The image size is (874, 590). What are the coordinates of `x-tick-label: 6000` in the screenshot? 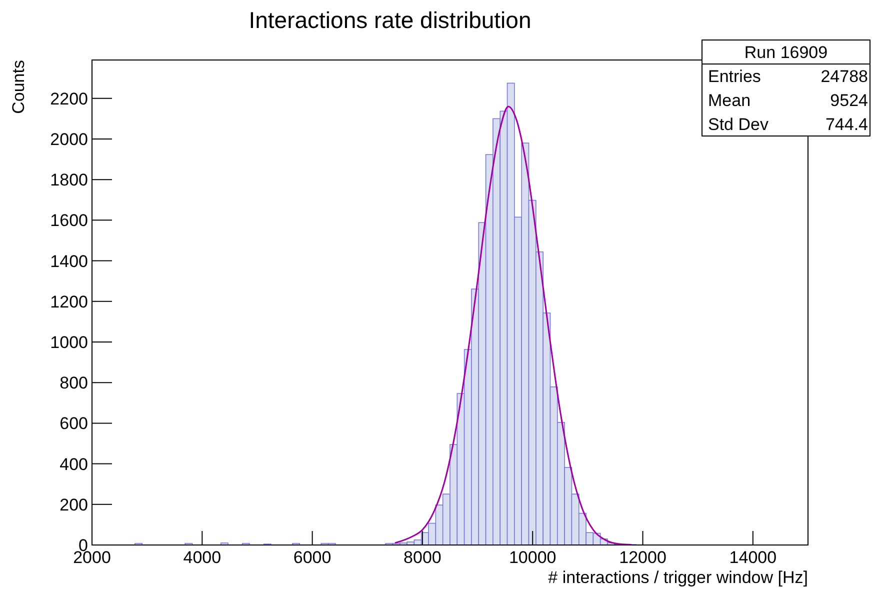 It's located at (312, 557).